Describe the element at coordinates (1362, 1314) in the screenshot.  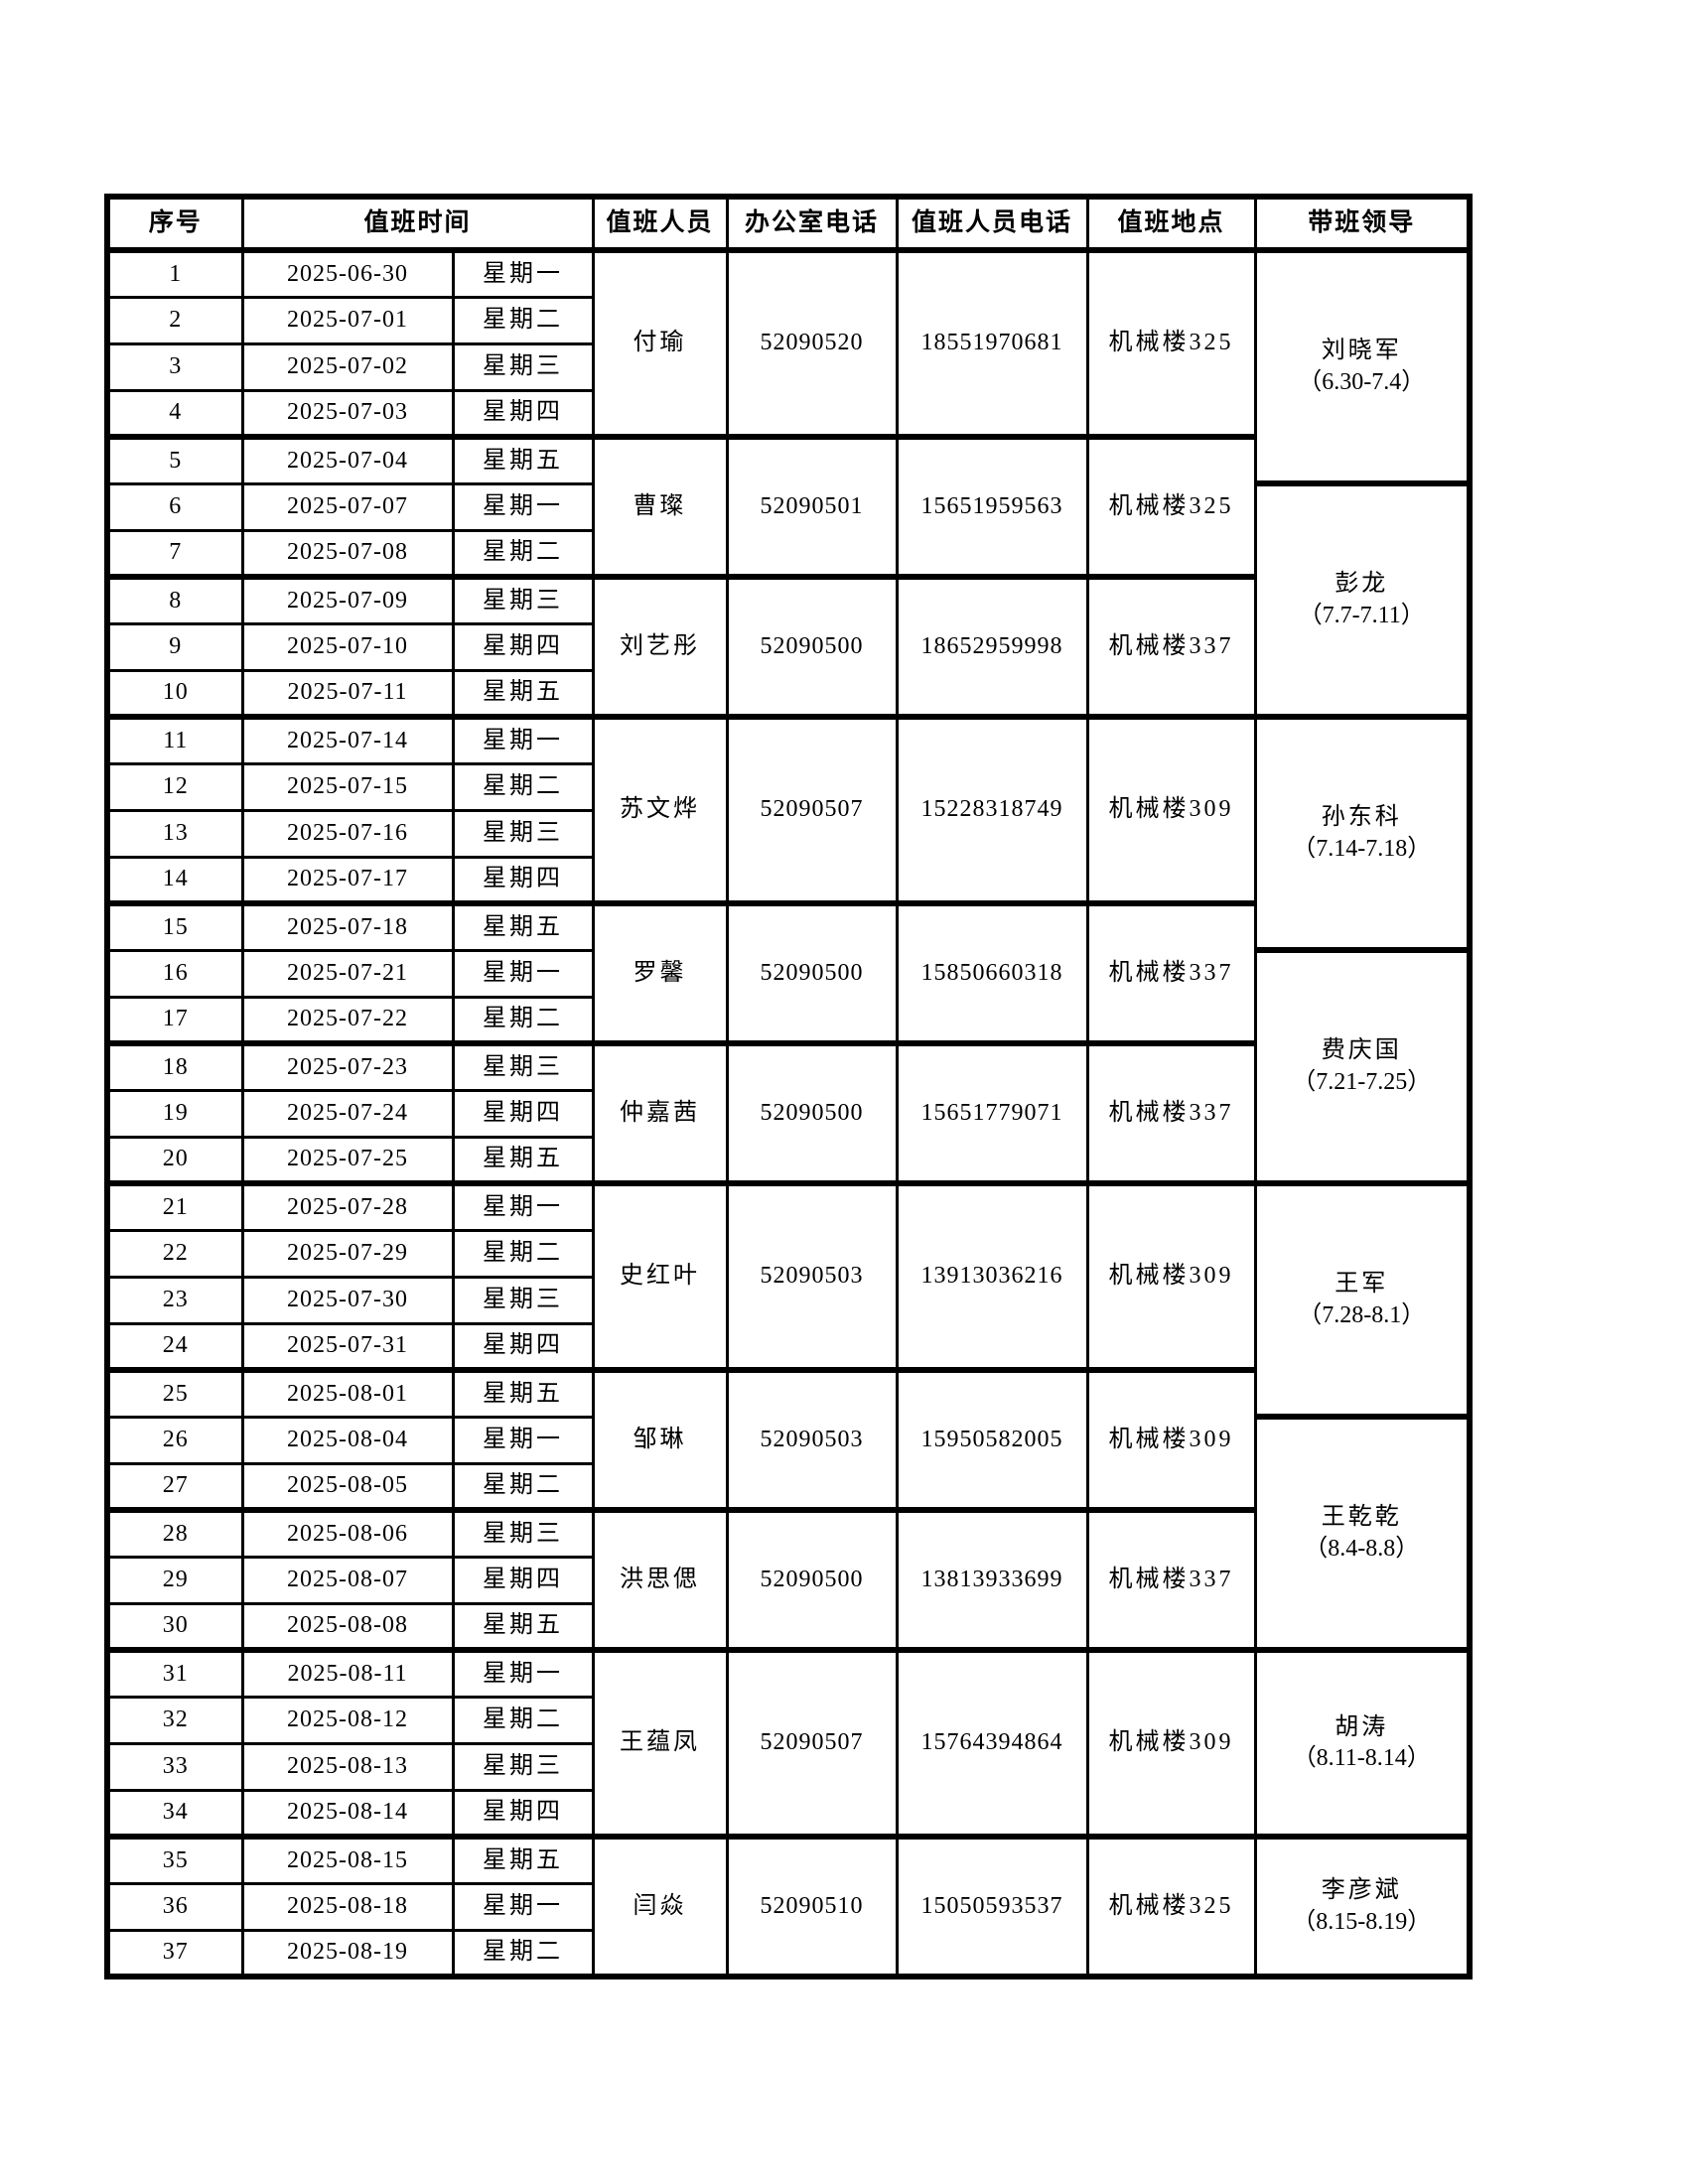
I see `leader-date-range: （7.28-8.1）` at that location.